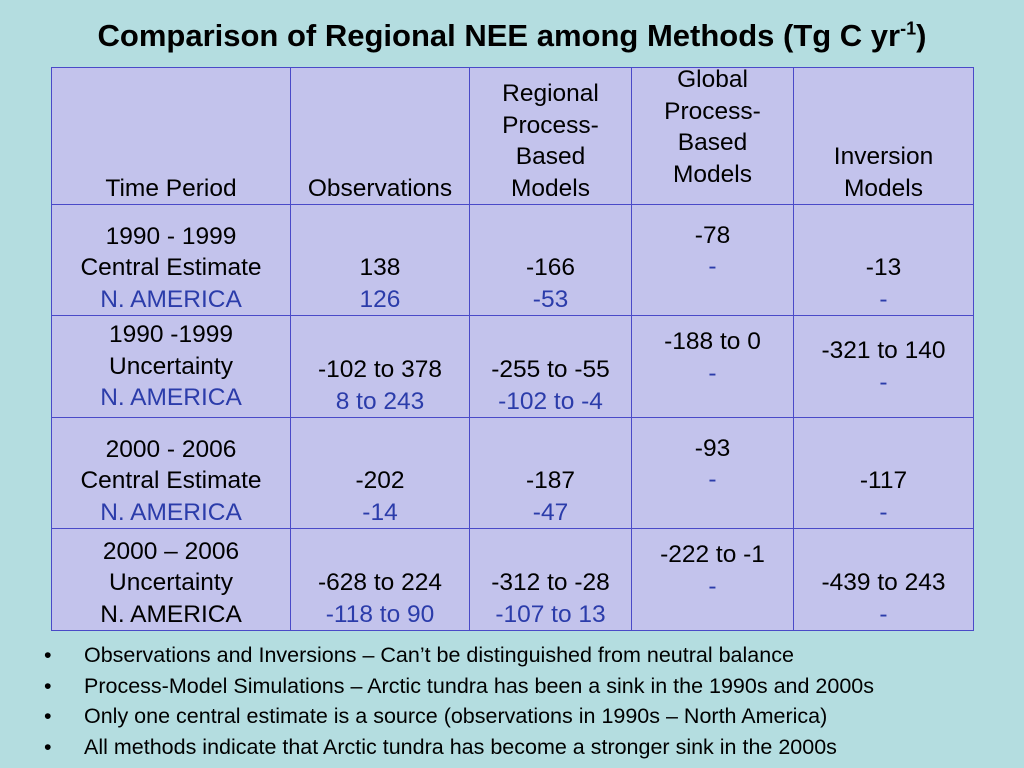  What do you see at coordinates (712, 579) in the screenshot?
I see `global-cell: -222 to -1-` at bounding box center [712, 579].